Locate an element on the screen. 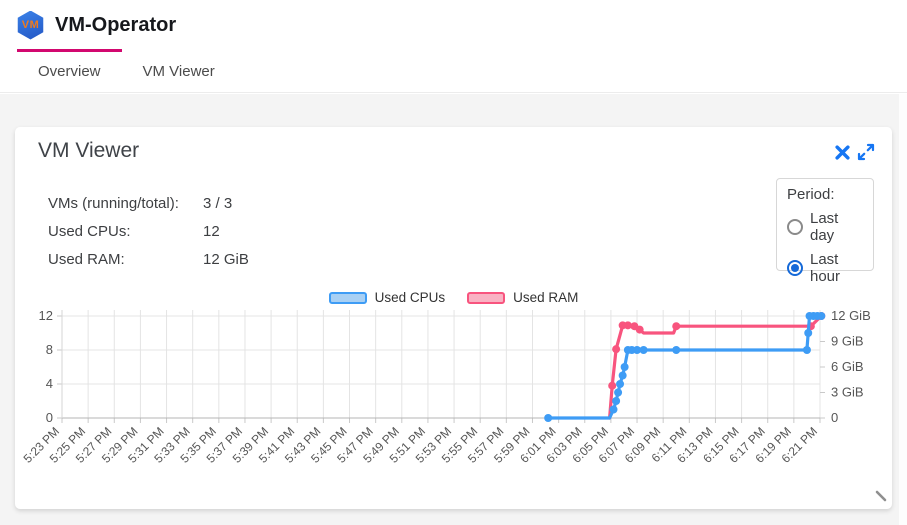 The width and height of the screenshot is (907, 525). radio-last-day-icon is located at coordinates (795, 227).